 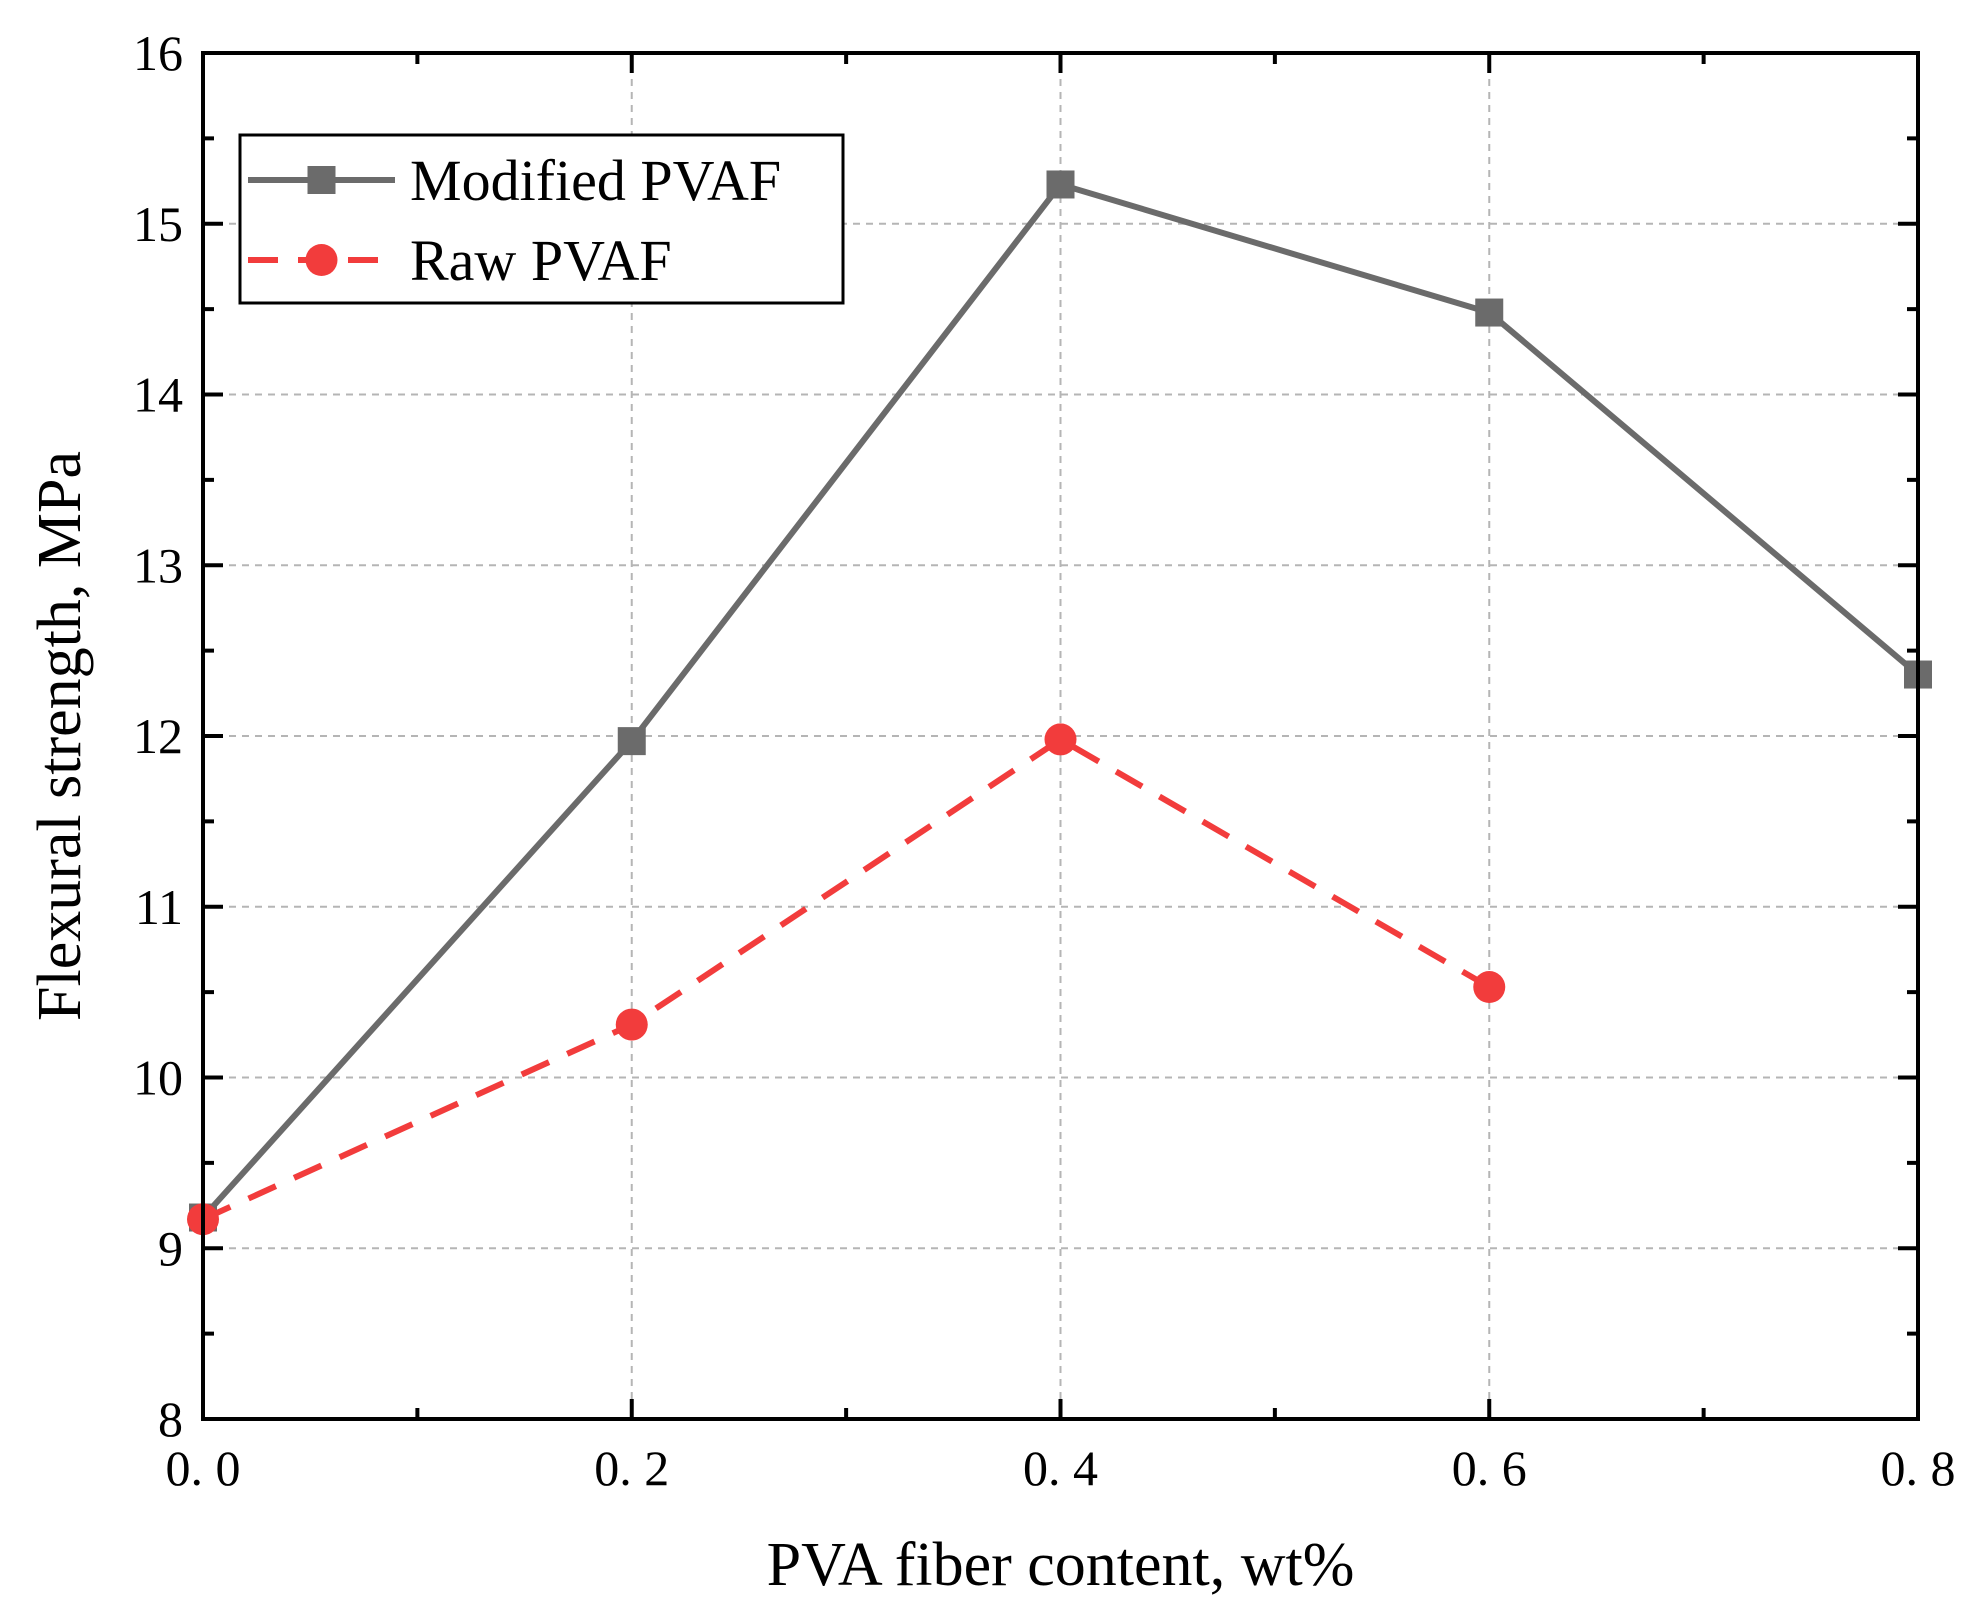 What do you see at coordinates (1060, 1468) in the screenshot?
I see `x-tick-label: 0. 4` at bounding box center [1060, 1468].